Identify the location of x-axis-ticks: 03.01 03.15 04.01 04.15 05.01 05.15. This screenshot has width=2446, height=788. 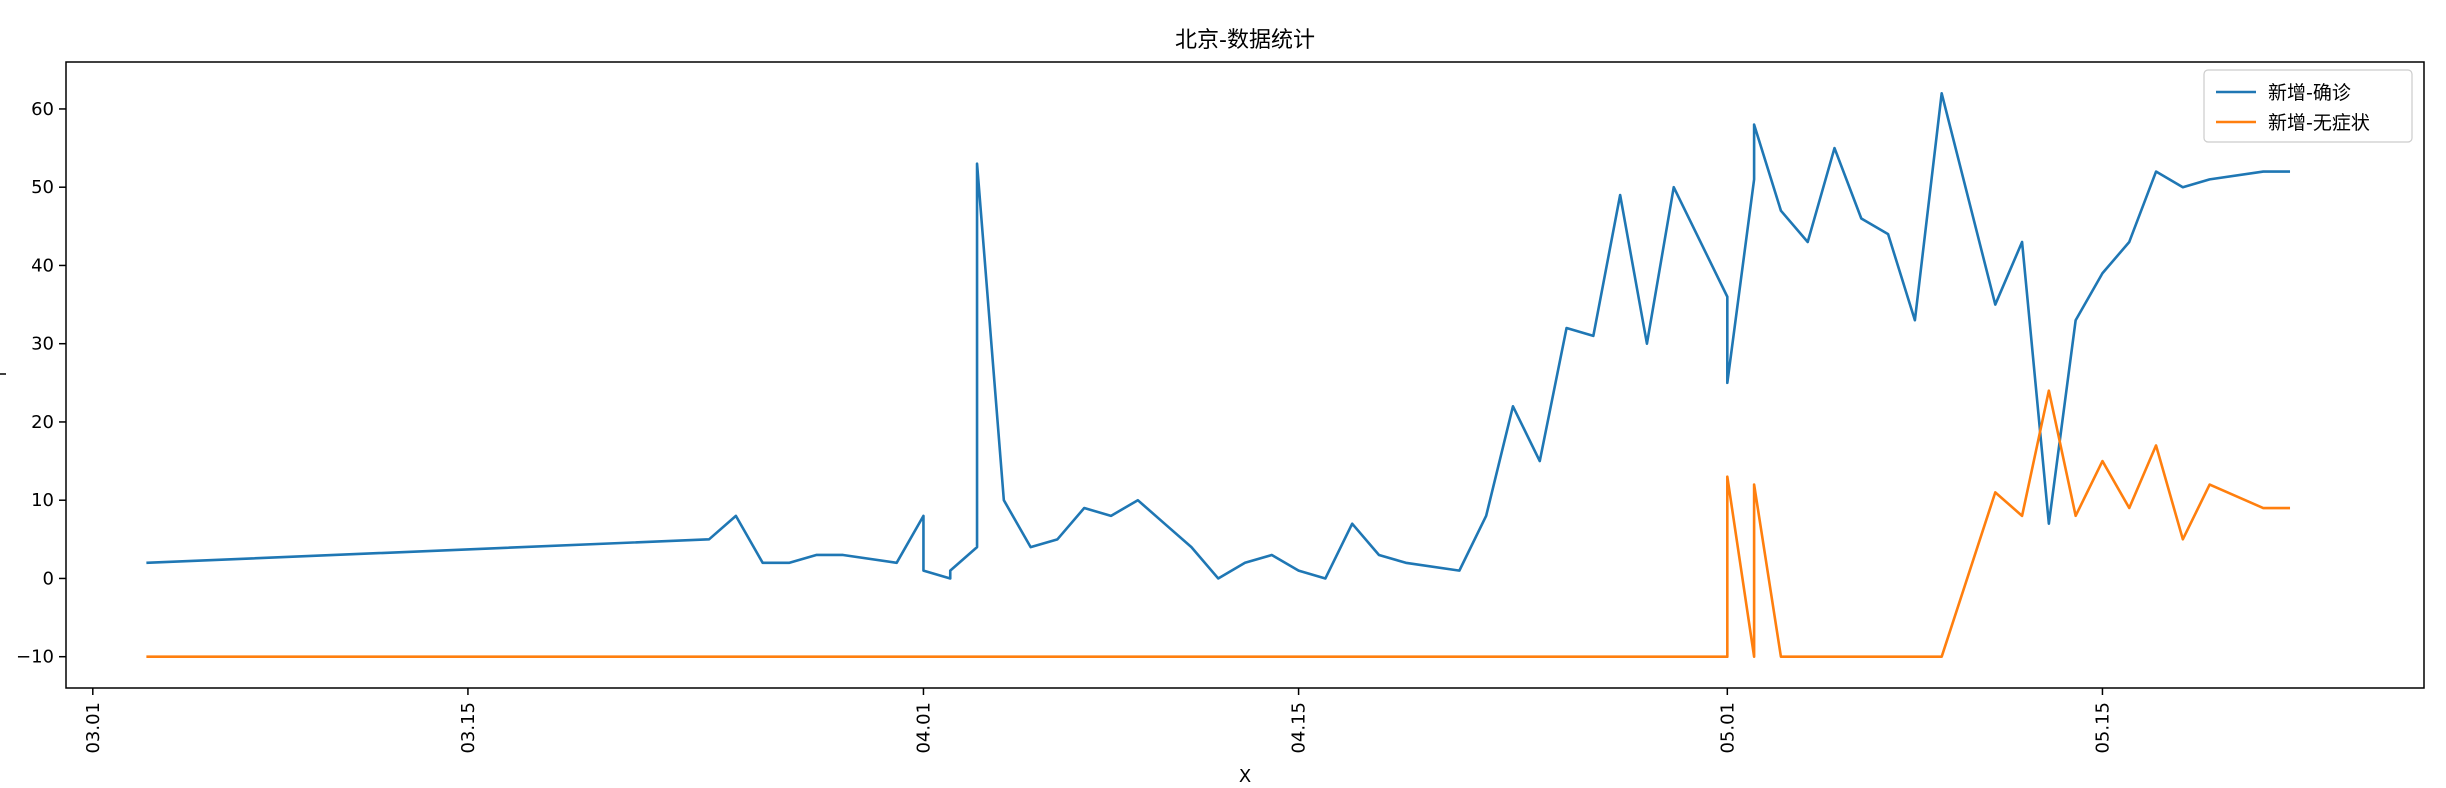
(1098, 721).